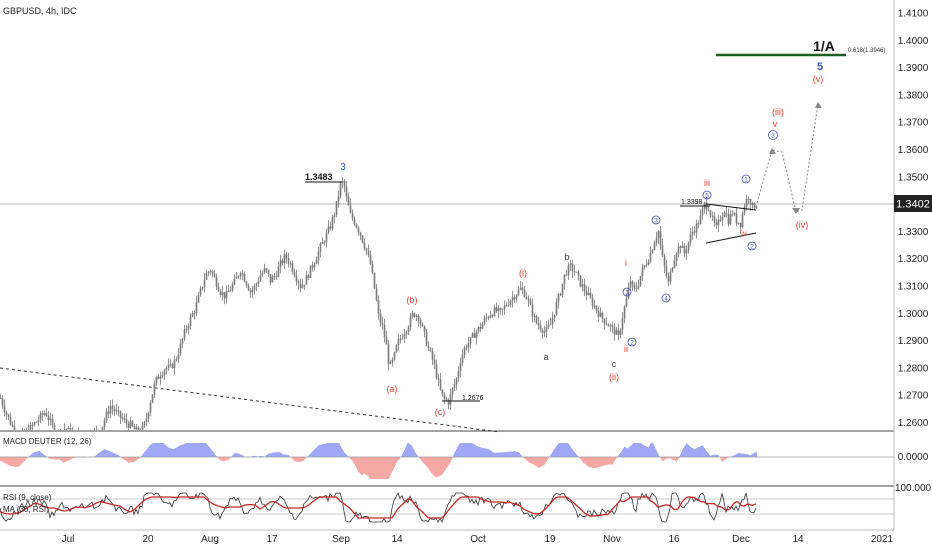 The width and height of the screenshot is (932, 555). Describe the element at coordinates (68, 539) in the screenshot. I see `time-tick-label: Jul` at that location.